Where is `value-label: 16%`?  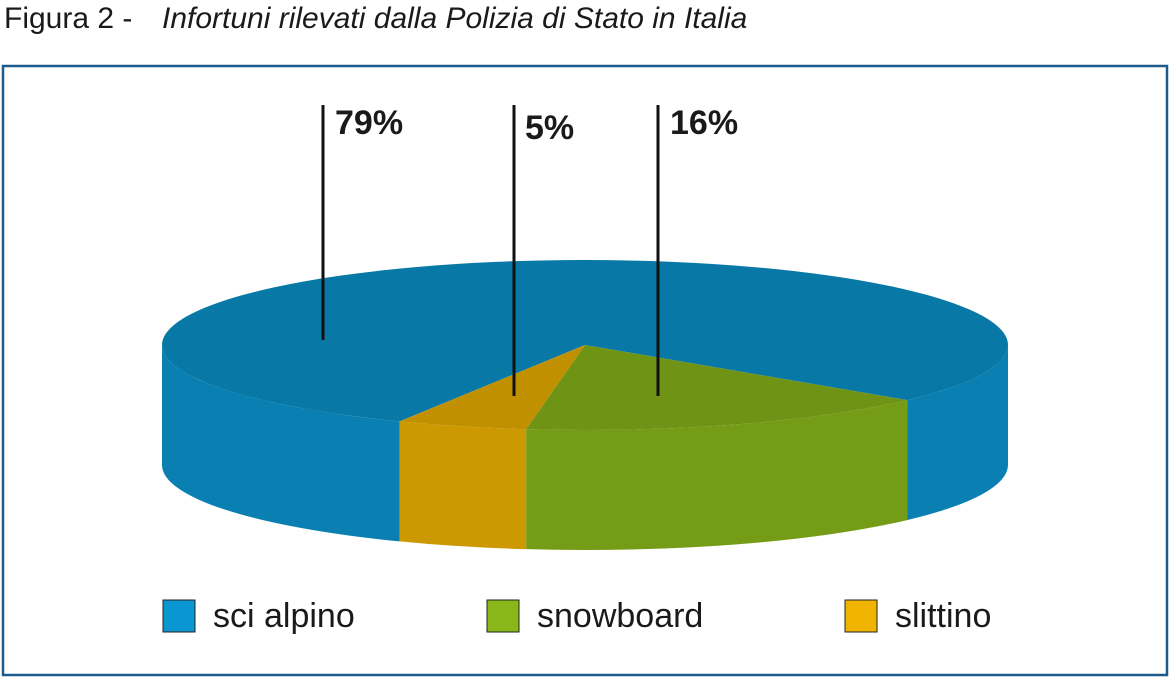
value-label: 16% is located at coordinates (704, 123).